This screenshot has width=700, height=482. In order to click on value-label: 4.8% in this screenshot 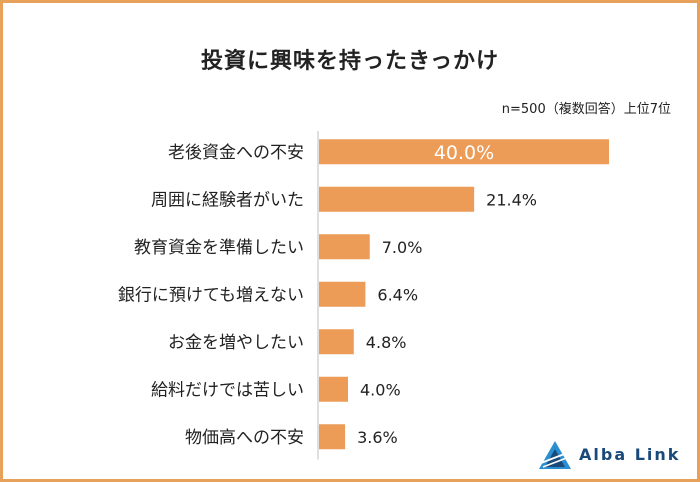, I will do `click(386, 342)`.